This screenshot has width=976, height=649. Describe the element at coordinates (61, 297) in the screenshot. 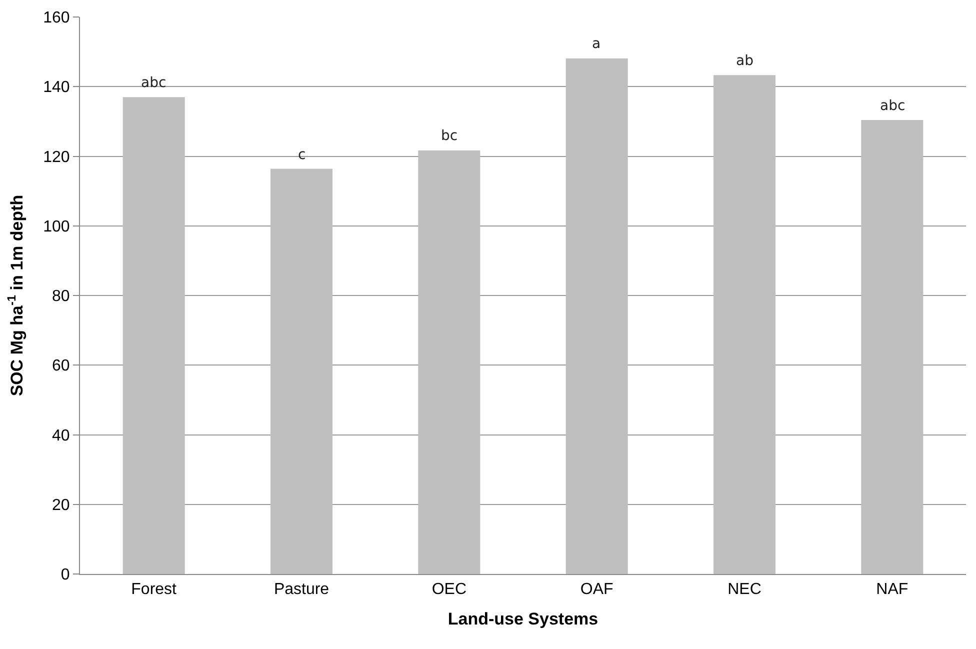

I see `y-tick-label: 80` at that location.